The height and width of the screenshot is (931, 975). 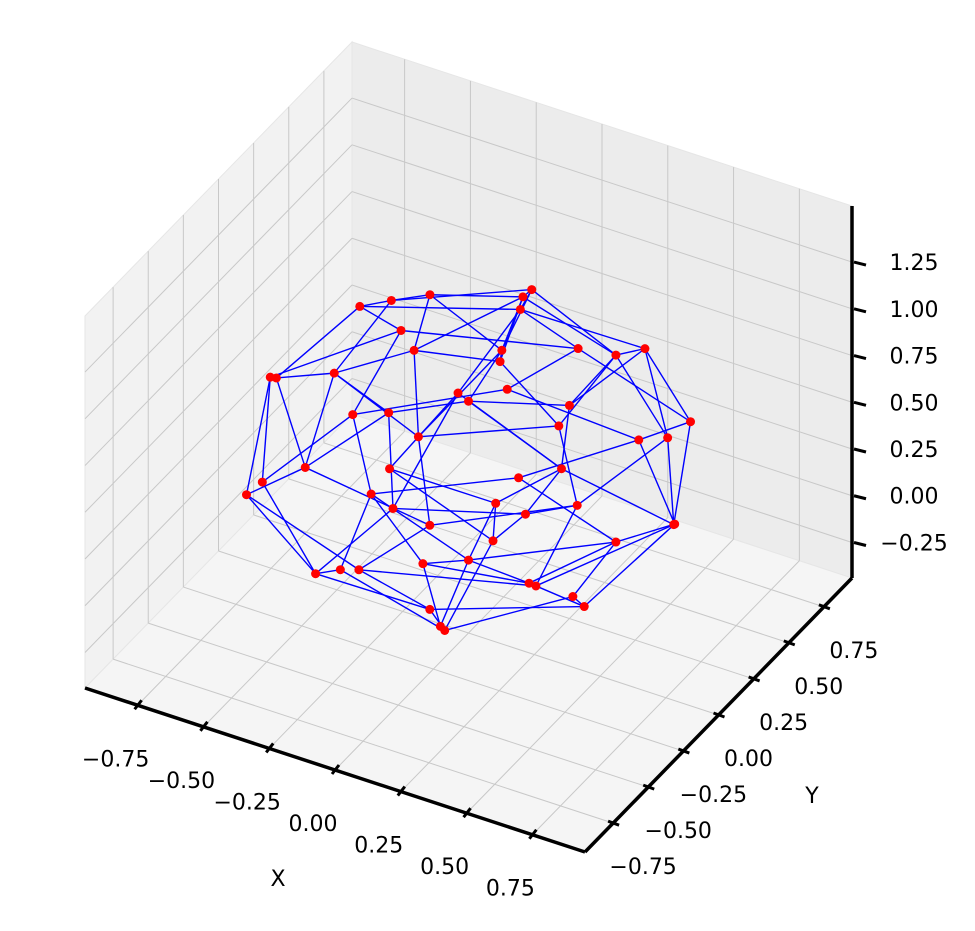 I want to click on x-tick-label: 0.25, so click(x=378, y=846).